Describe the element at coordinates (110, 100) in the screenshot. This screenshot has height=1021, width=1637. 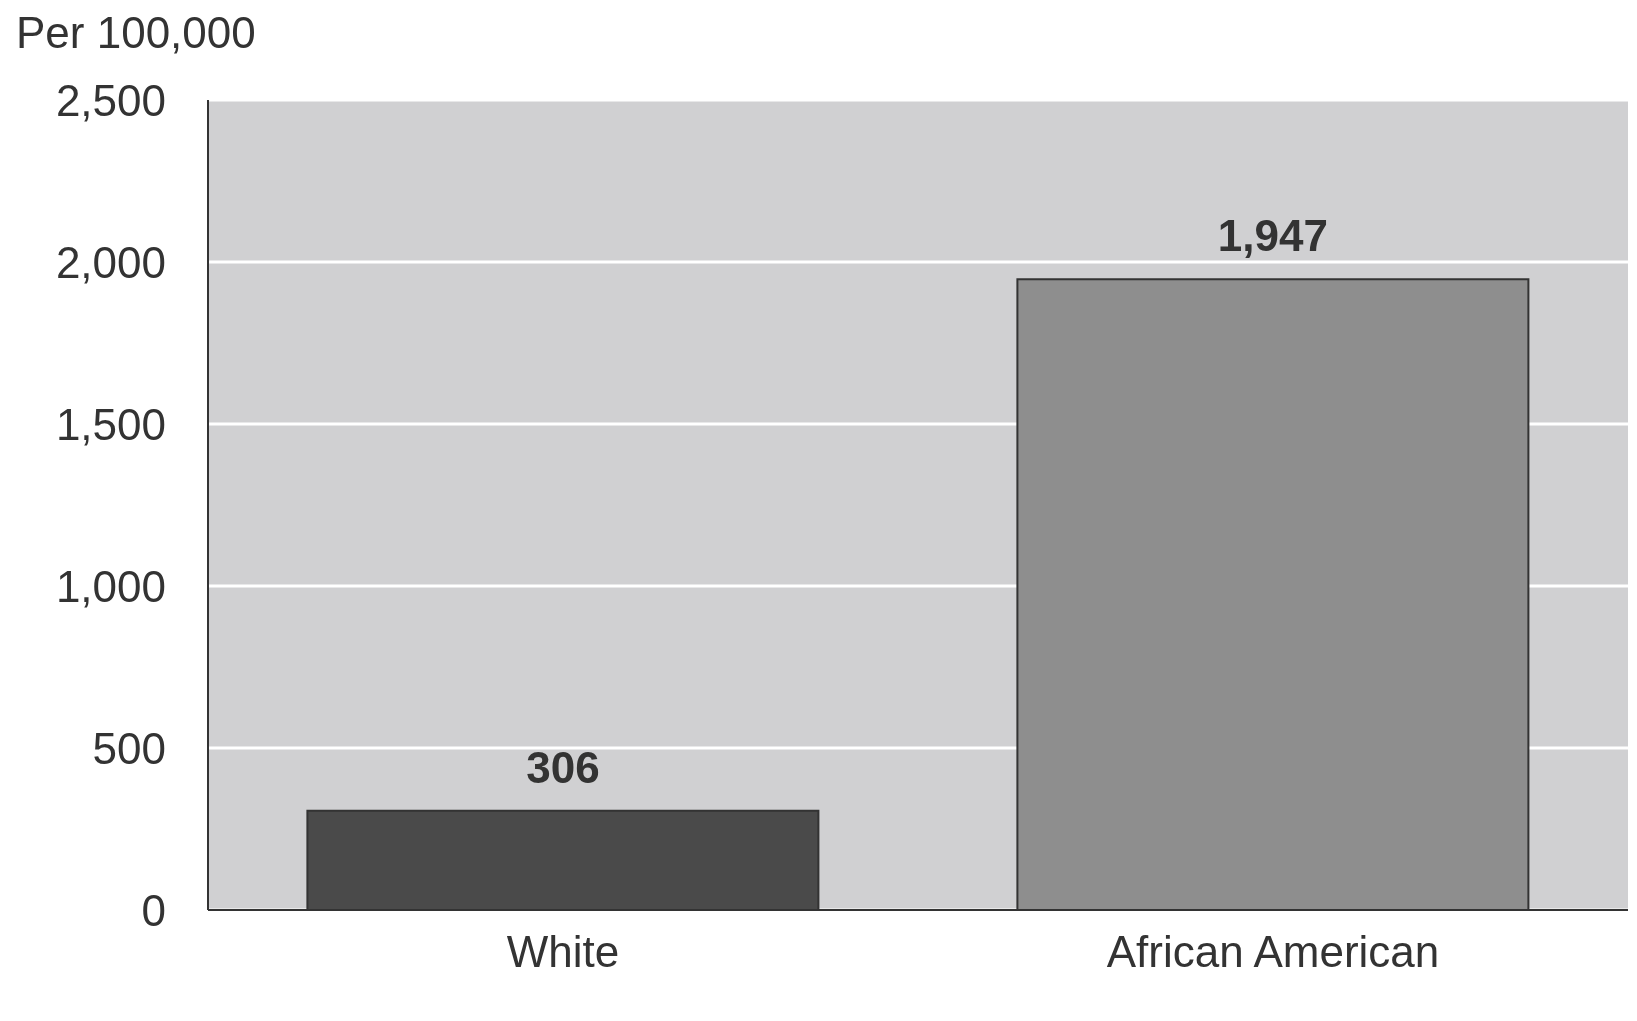
I see `y-tick-label: 2,500` at that location.